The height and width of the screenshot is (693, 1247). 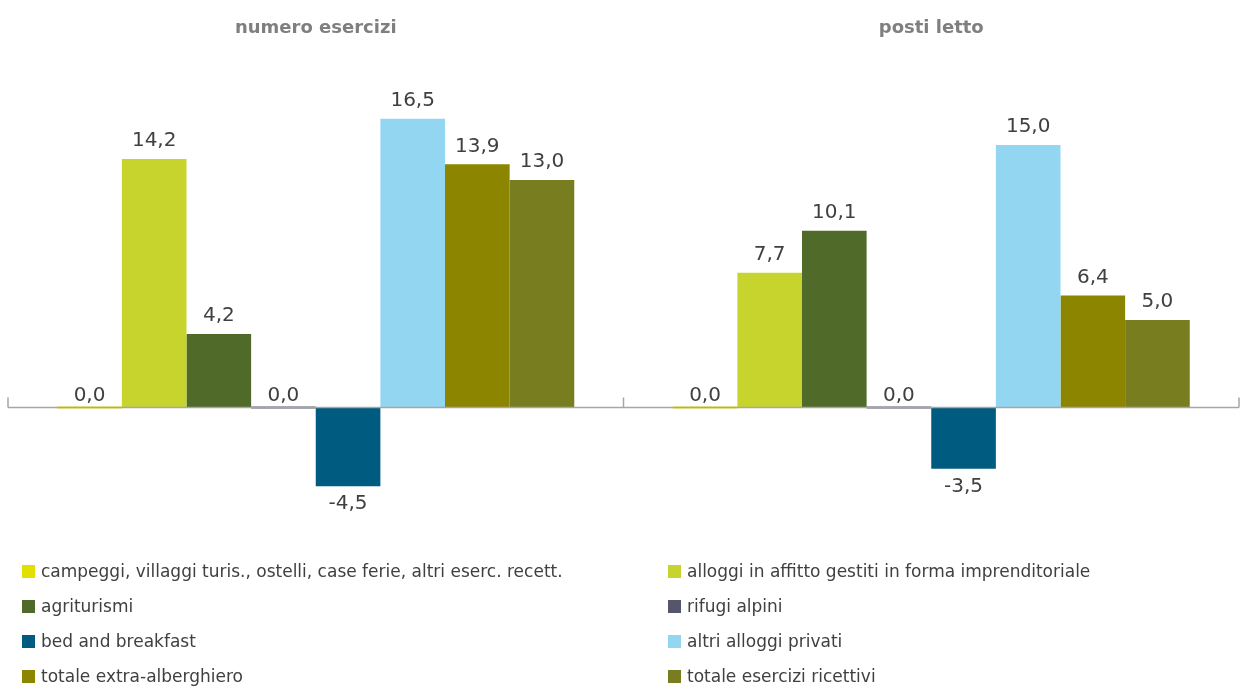 I want to click on data-label: -3,5, so click(x=964, y=484).